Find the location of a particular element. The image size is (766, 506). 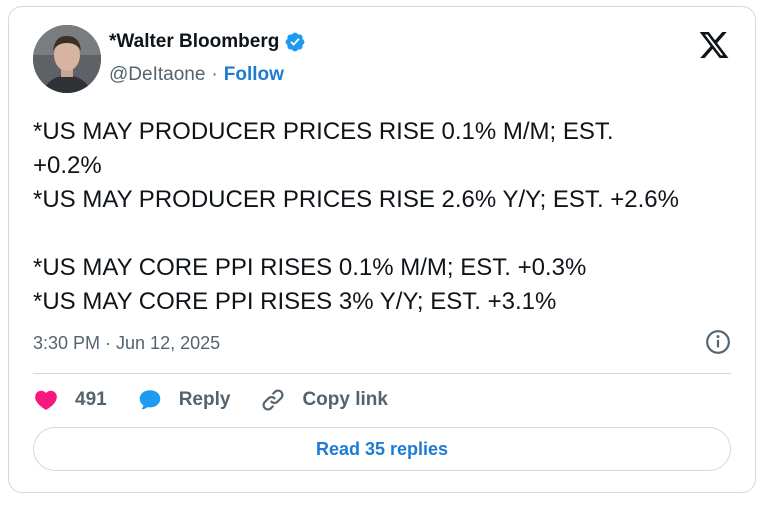

avatar is located at coordinates (67, 59).